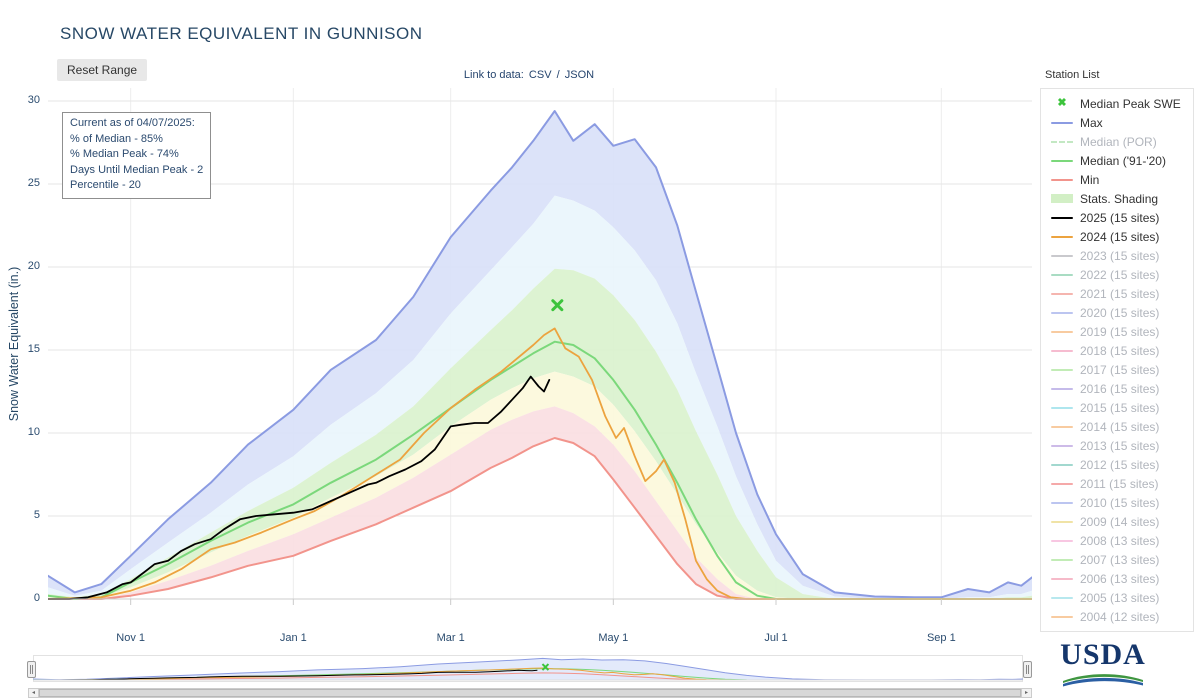  Describe the element at coordinates (1120, 426) in the screenshot. I see `legend-item-label: 2014 (15 sites)` at that location.